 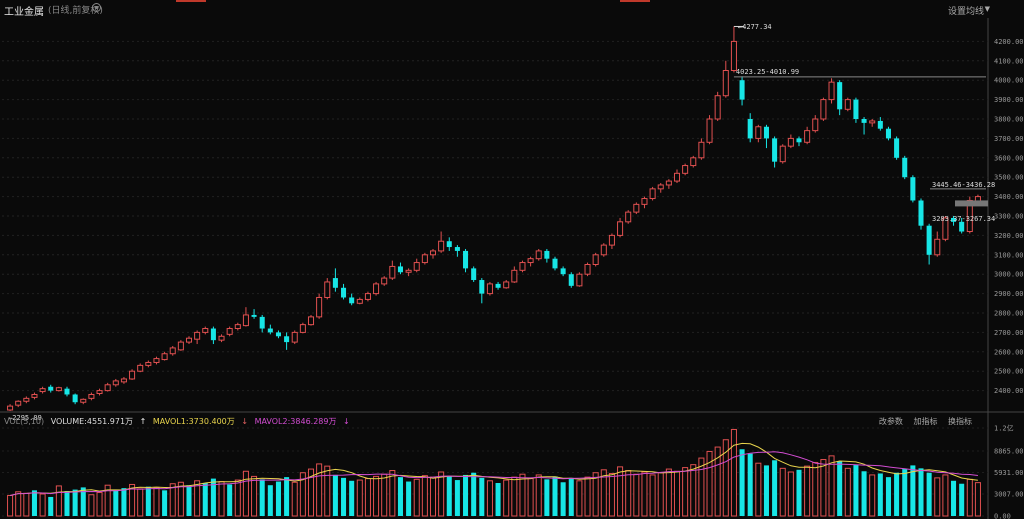 What do you see at coordinates (24, 421) in the screenshot?
I see `vol-indicator-name: VOL(5,10)` at bounding box center [24, 421].